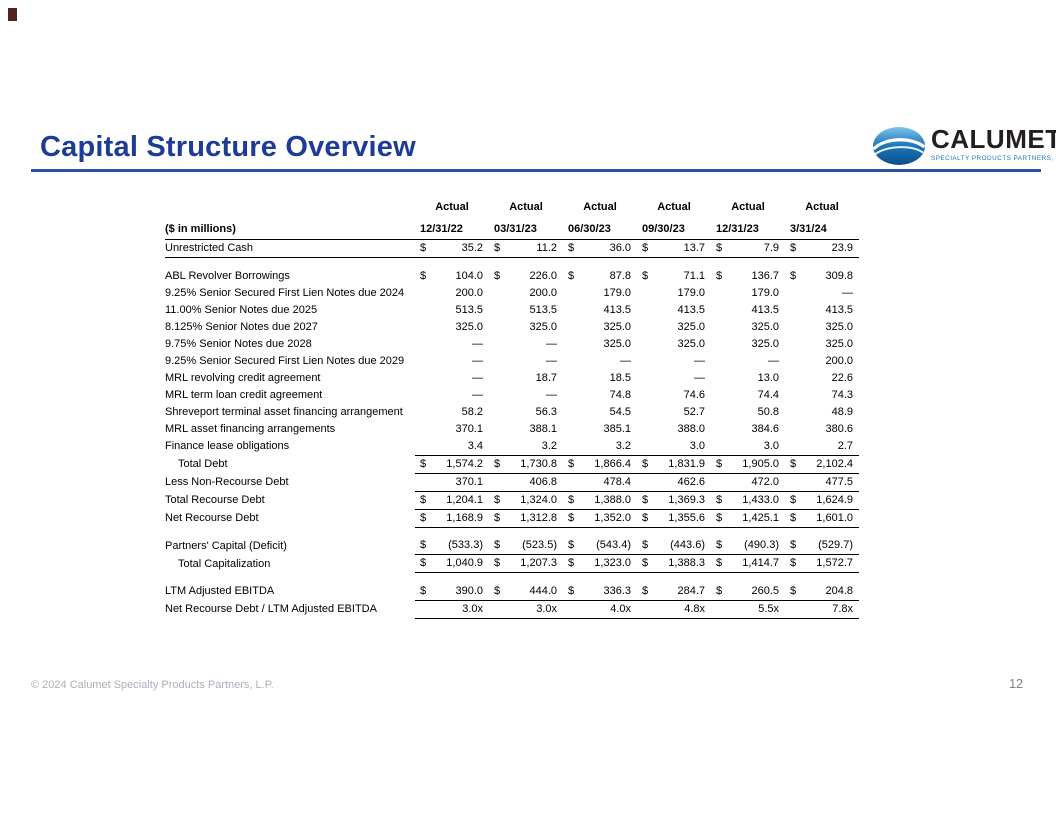 The width and height of the screenshot is (1056, 816). What do you see at coordinates (839, 428) in the screenshot?
I see `cell-value: 380.6` at bounding box center [839, 428].